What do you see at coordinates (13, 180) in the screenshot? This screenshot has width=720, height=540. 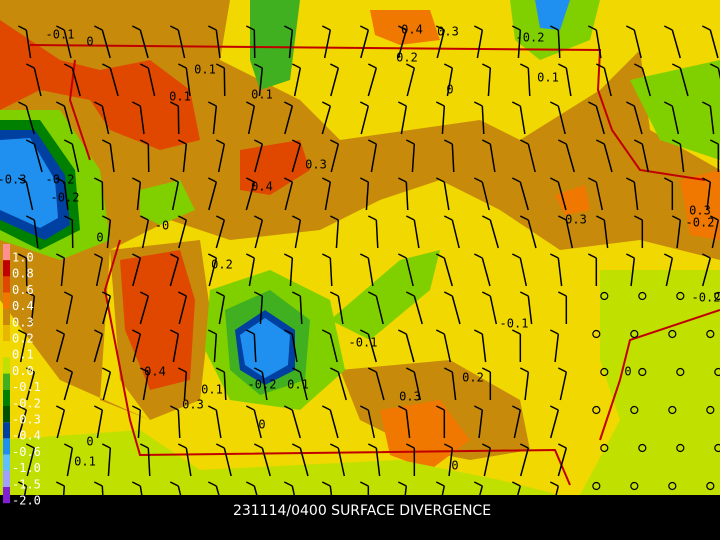 I see `contour-label: -0.3` at bounding box center [13, 180].